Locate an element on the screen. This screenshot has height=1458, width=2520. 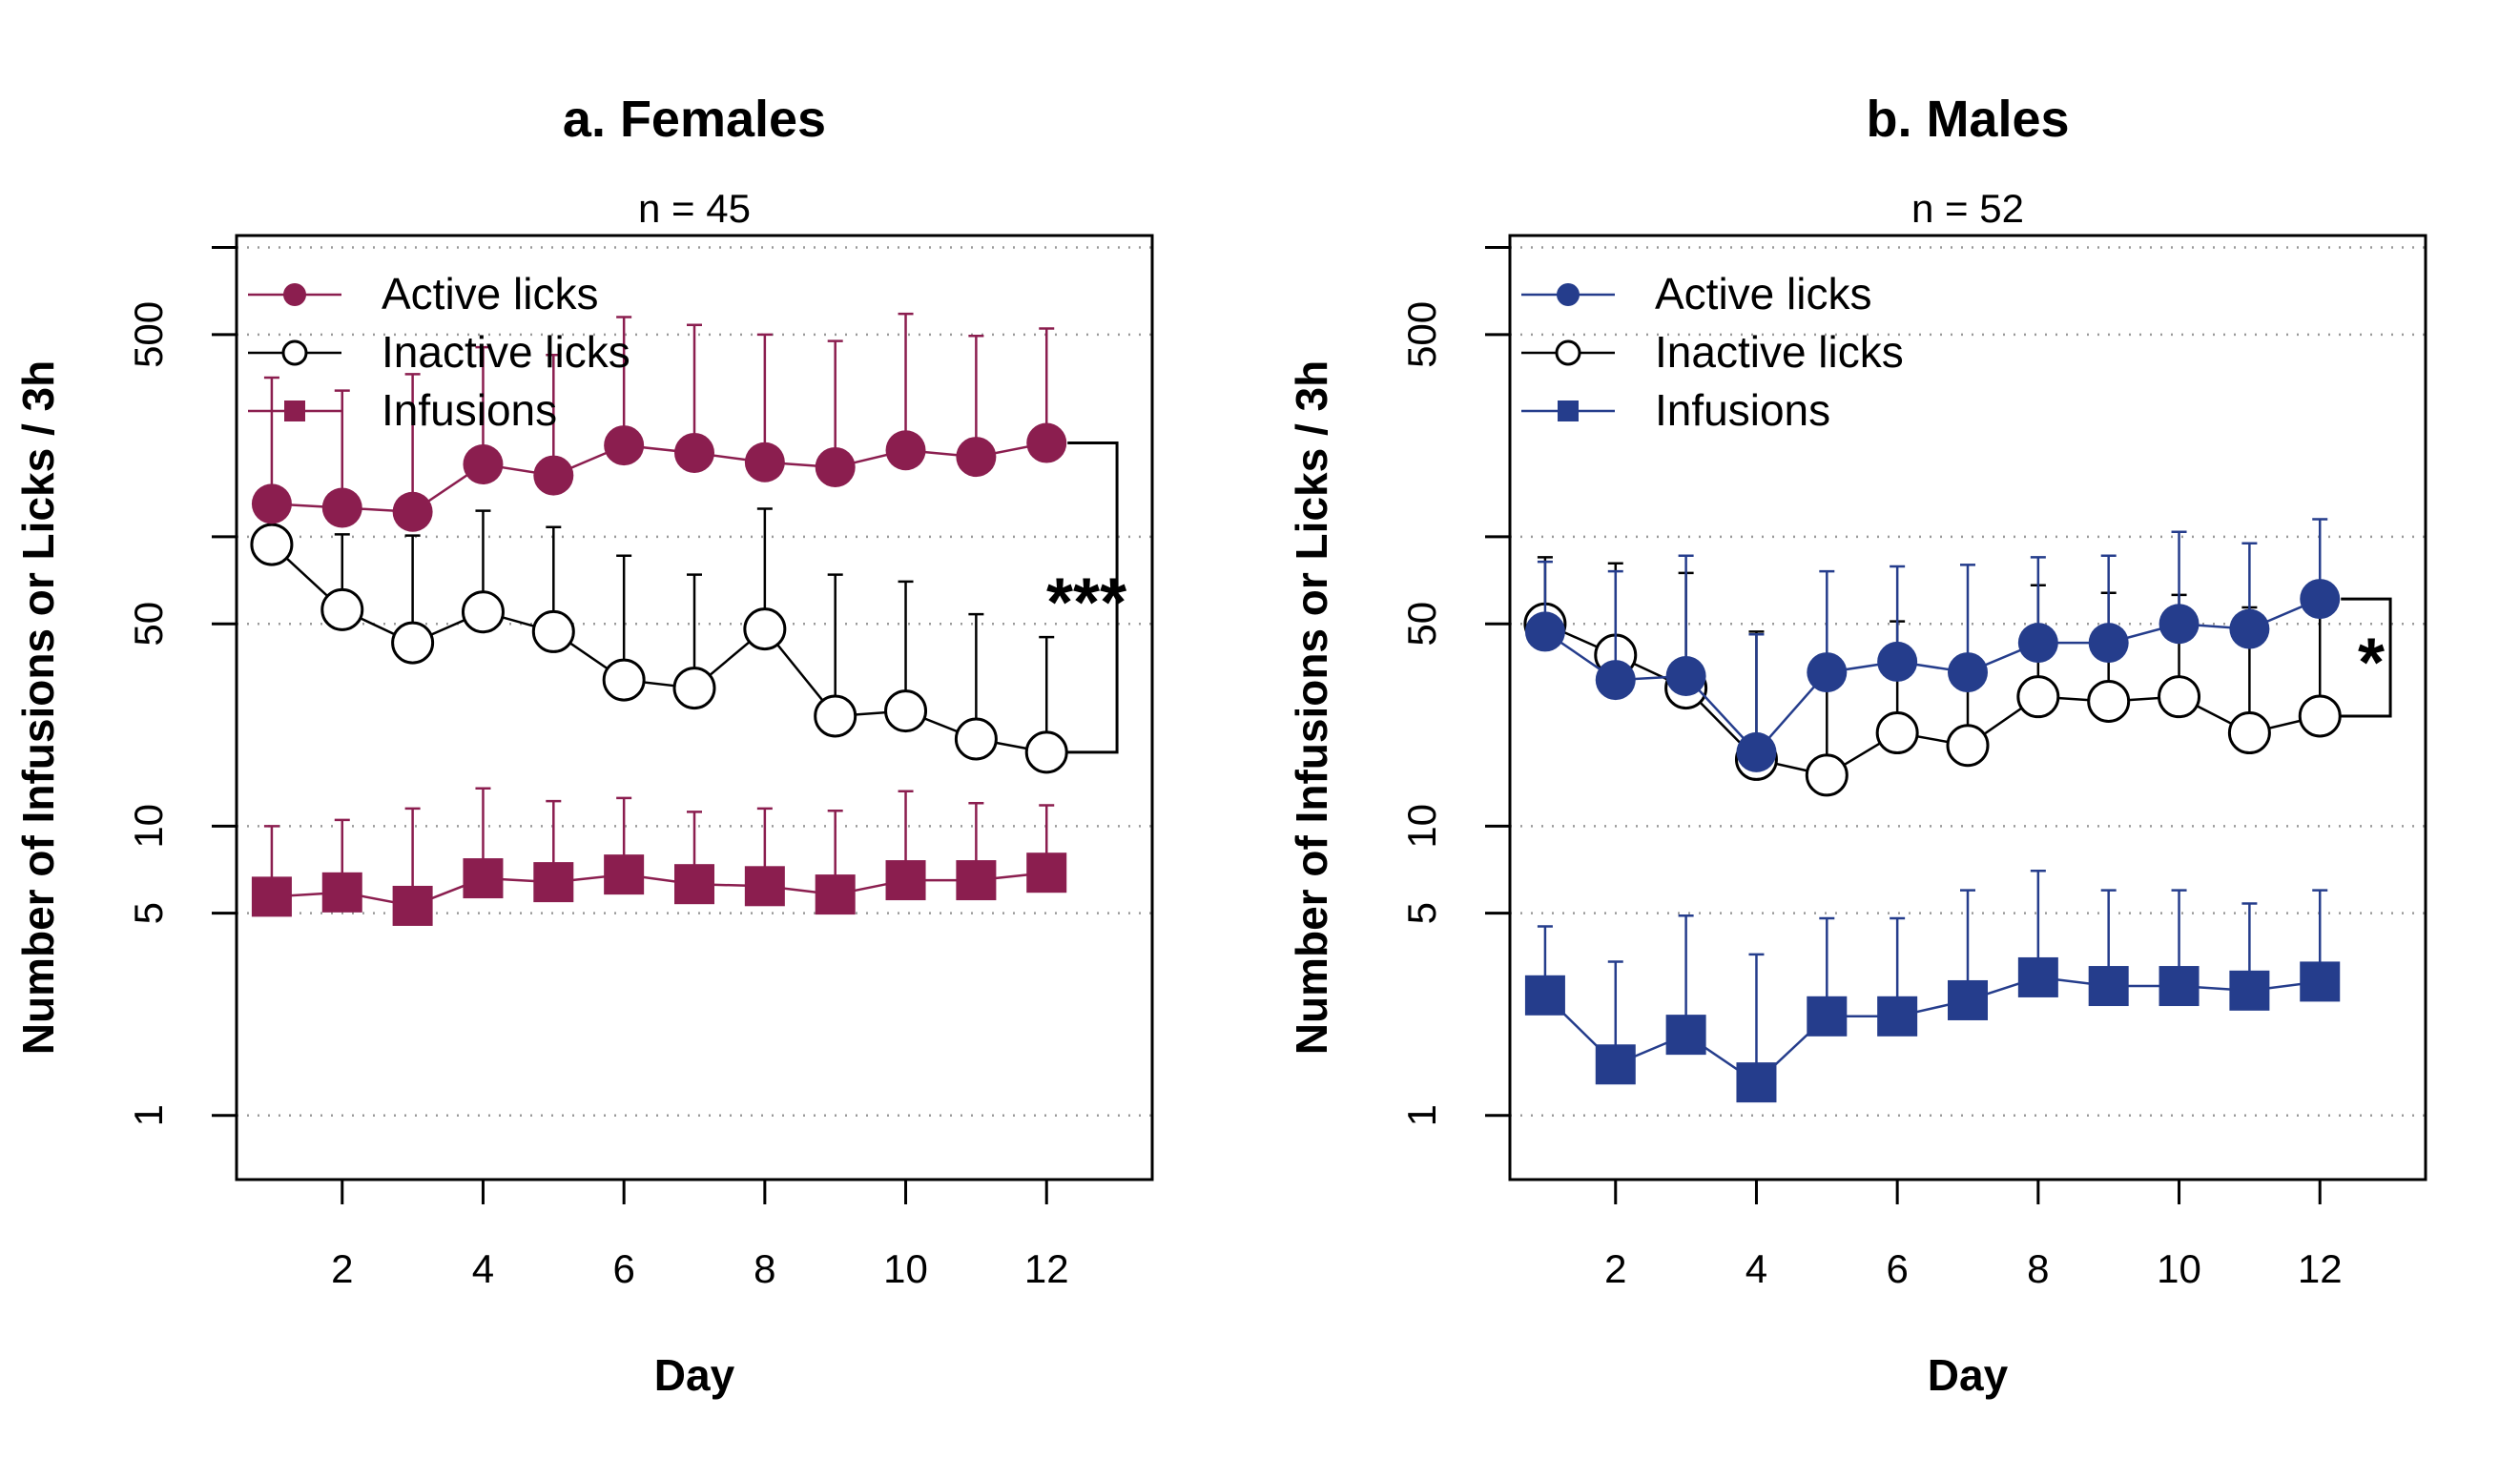
legend-label: Infusions is located at coordinates (469, 410).